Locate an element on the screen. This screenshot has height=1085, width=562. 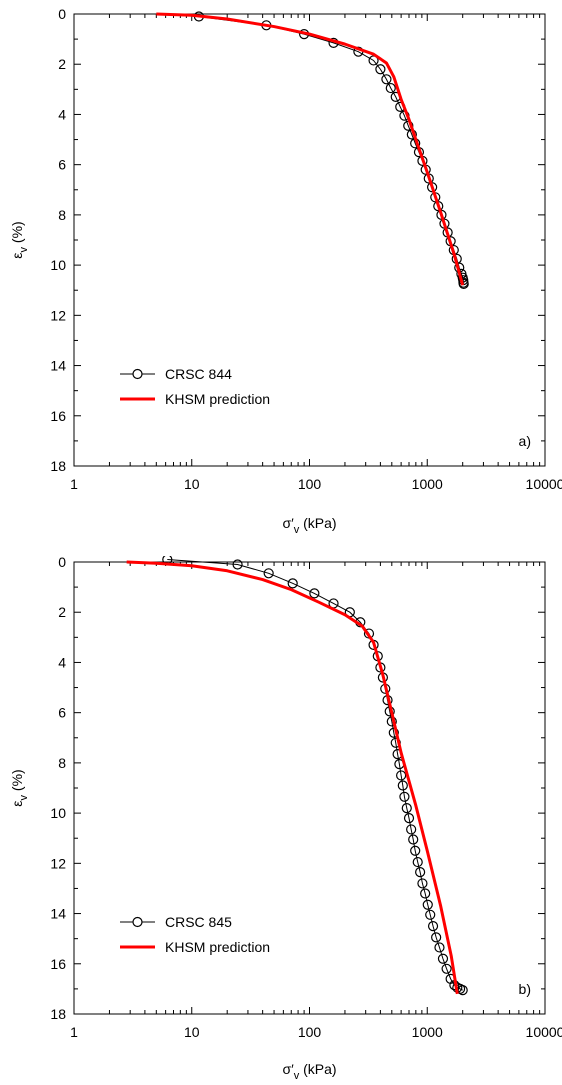
legend-item: CRSC 845 is located at coordinates (176, 922).